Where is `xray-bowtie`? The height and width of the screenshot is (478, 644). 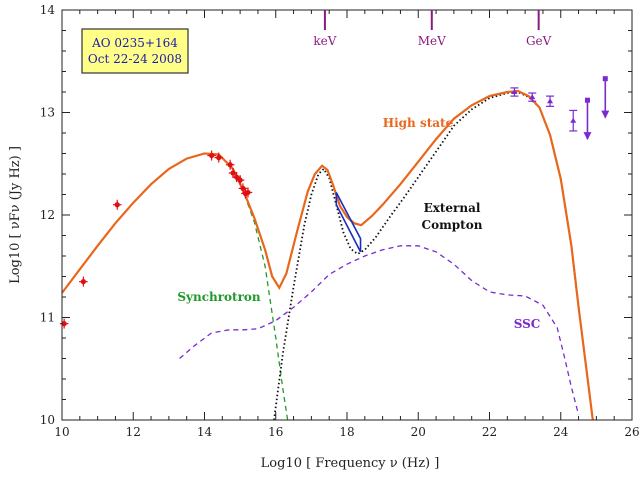 xray-bowtie is located at coordinates (348, 222).